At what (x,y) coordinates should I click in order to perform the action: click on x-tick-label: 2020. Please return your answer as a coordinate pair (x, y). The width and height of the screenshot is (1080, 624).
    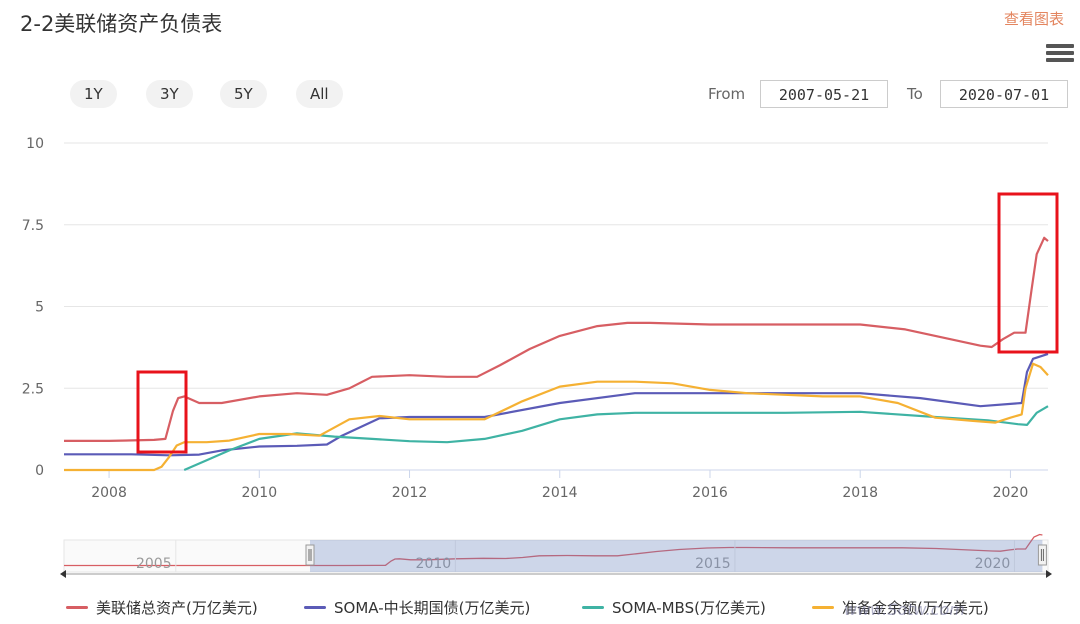
    Looking at the image, I should click on (1011, 493).